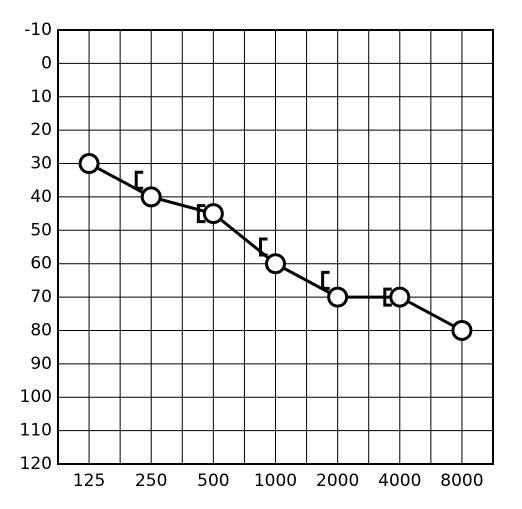 The width and height of the screenshot is (522, 509). Describe the element at coordinates (41, 264) in the screenshot. I see `y-tick-label: 60` at that location.